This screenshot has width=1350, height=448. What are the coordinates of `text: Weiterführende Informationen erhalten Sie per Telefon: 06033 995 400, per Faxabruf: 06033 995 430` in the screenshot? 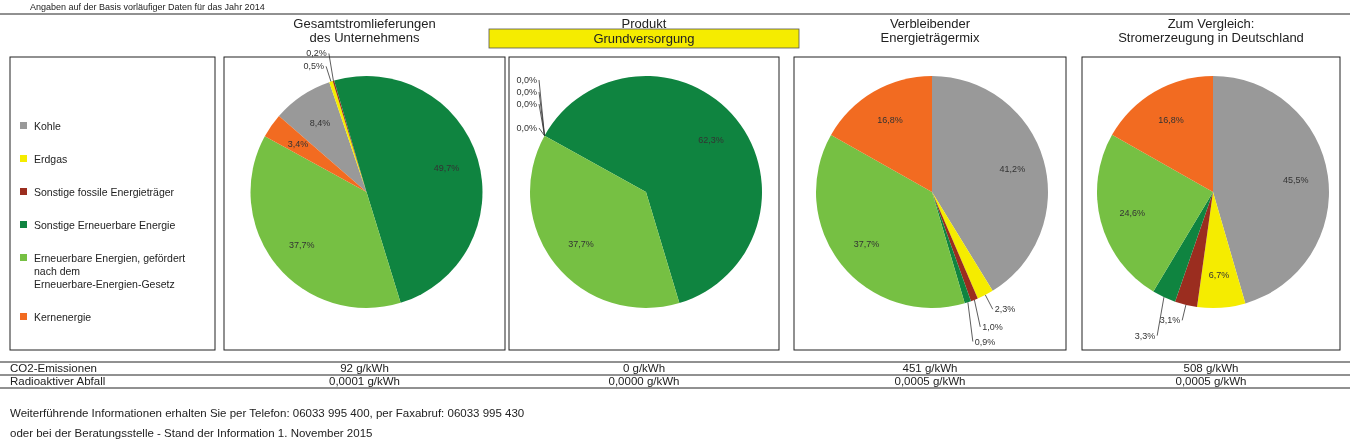 It's located at (267, 413).